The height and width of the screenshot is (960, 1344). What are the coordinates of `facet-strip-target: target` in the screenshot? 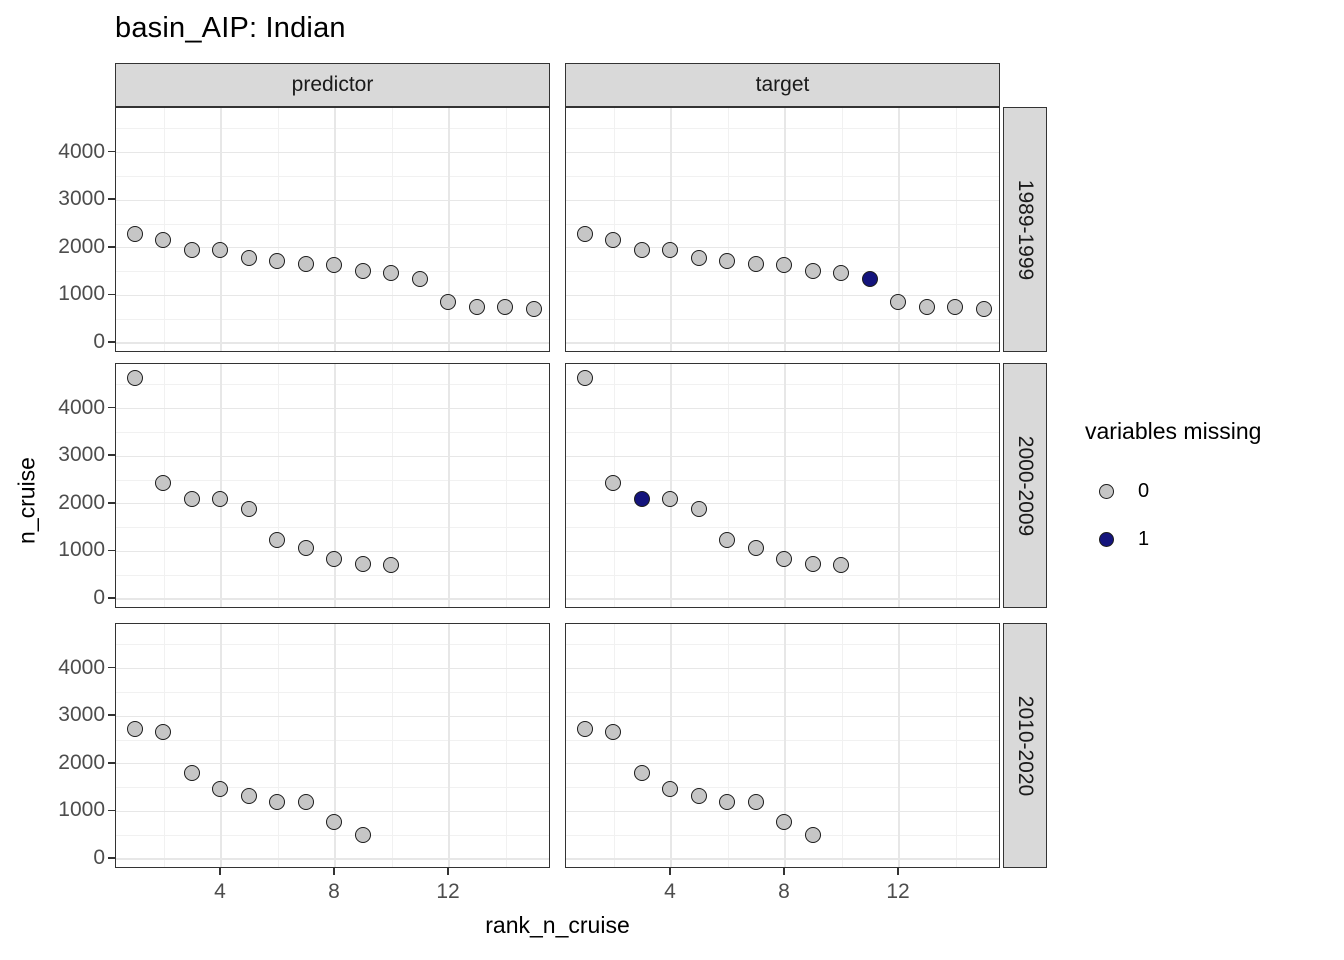 It's located at (782, 85).